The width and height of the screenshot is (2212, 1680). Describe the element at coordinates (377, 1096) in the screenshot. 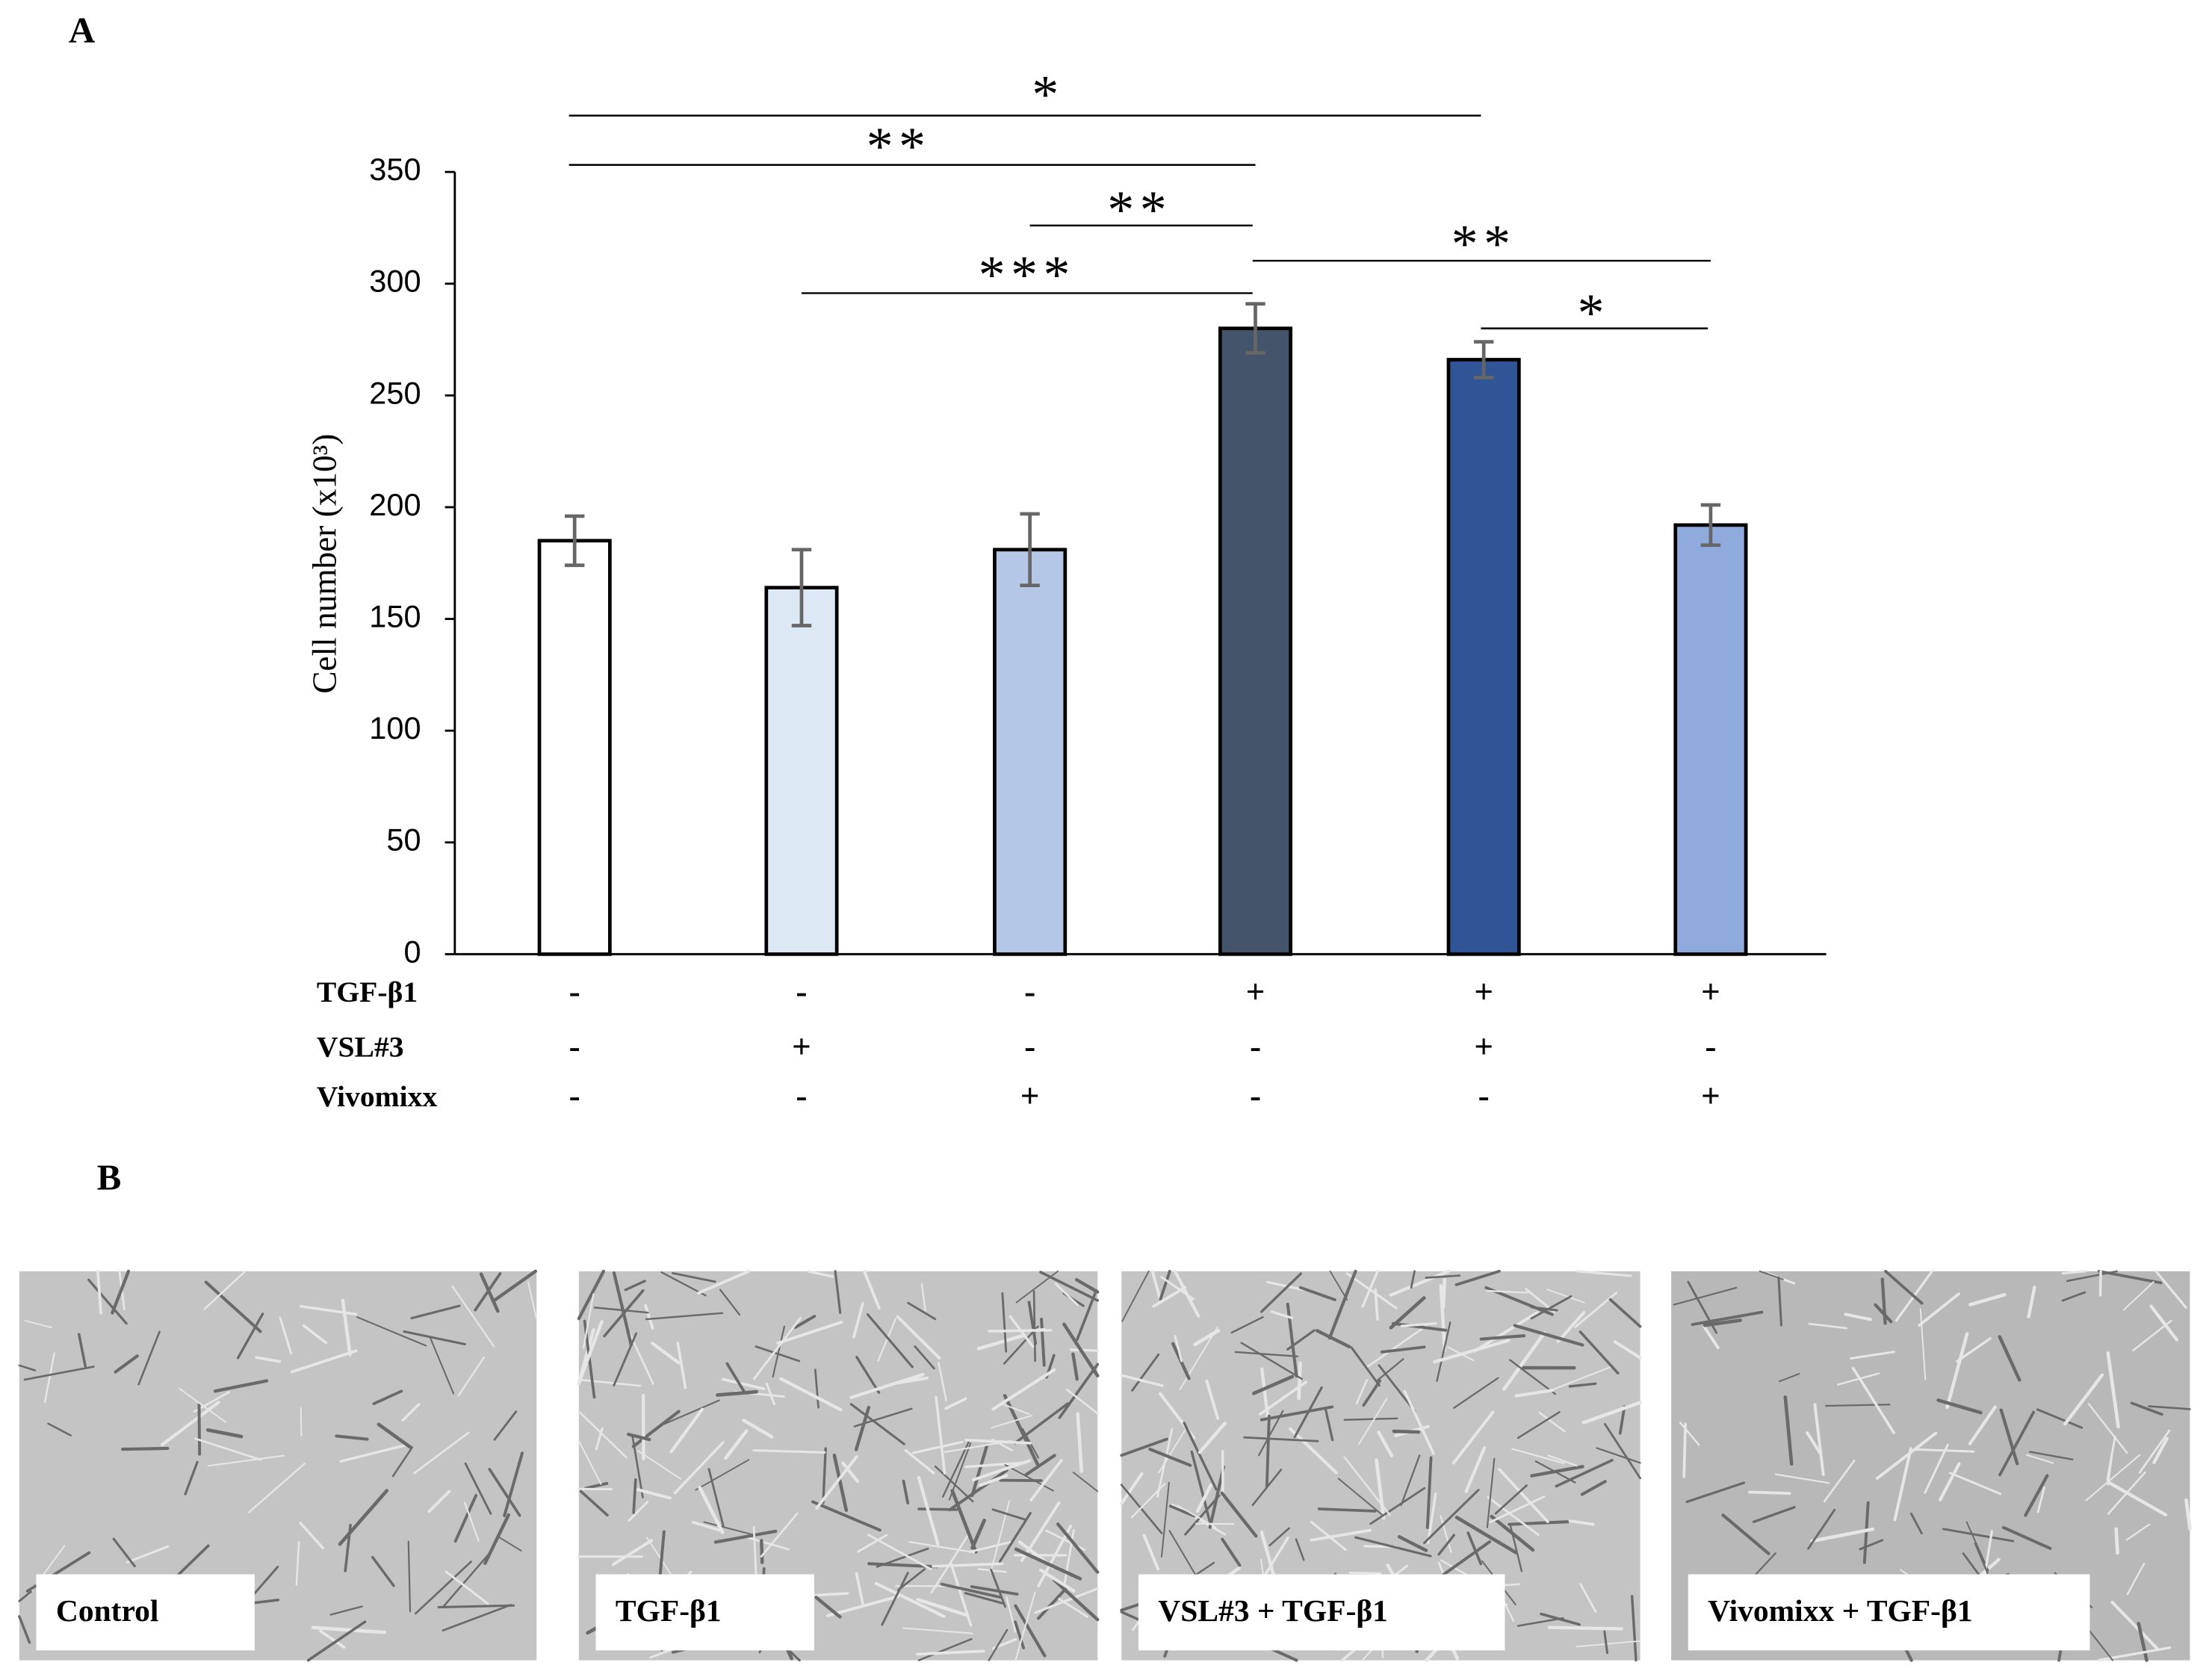

I see `treatment-label: Vivomixx` at that location.